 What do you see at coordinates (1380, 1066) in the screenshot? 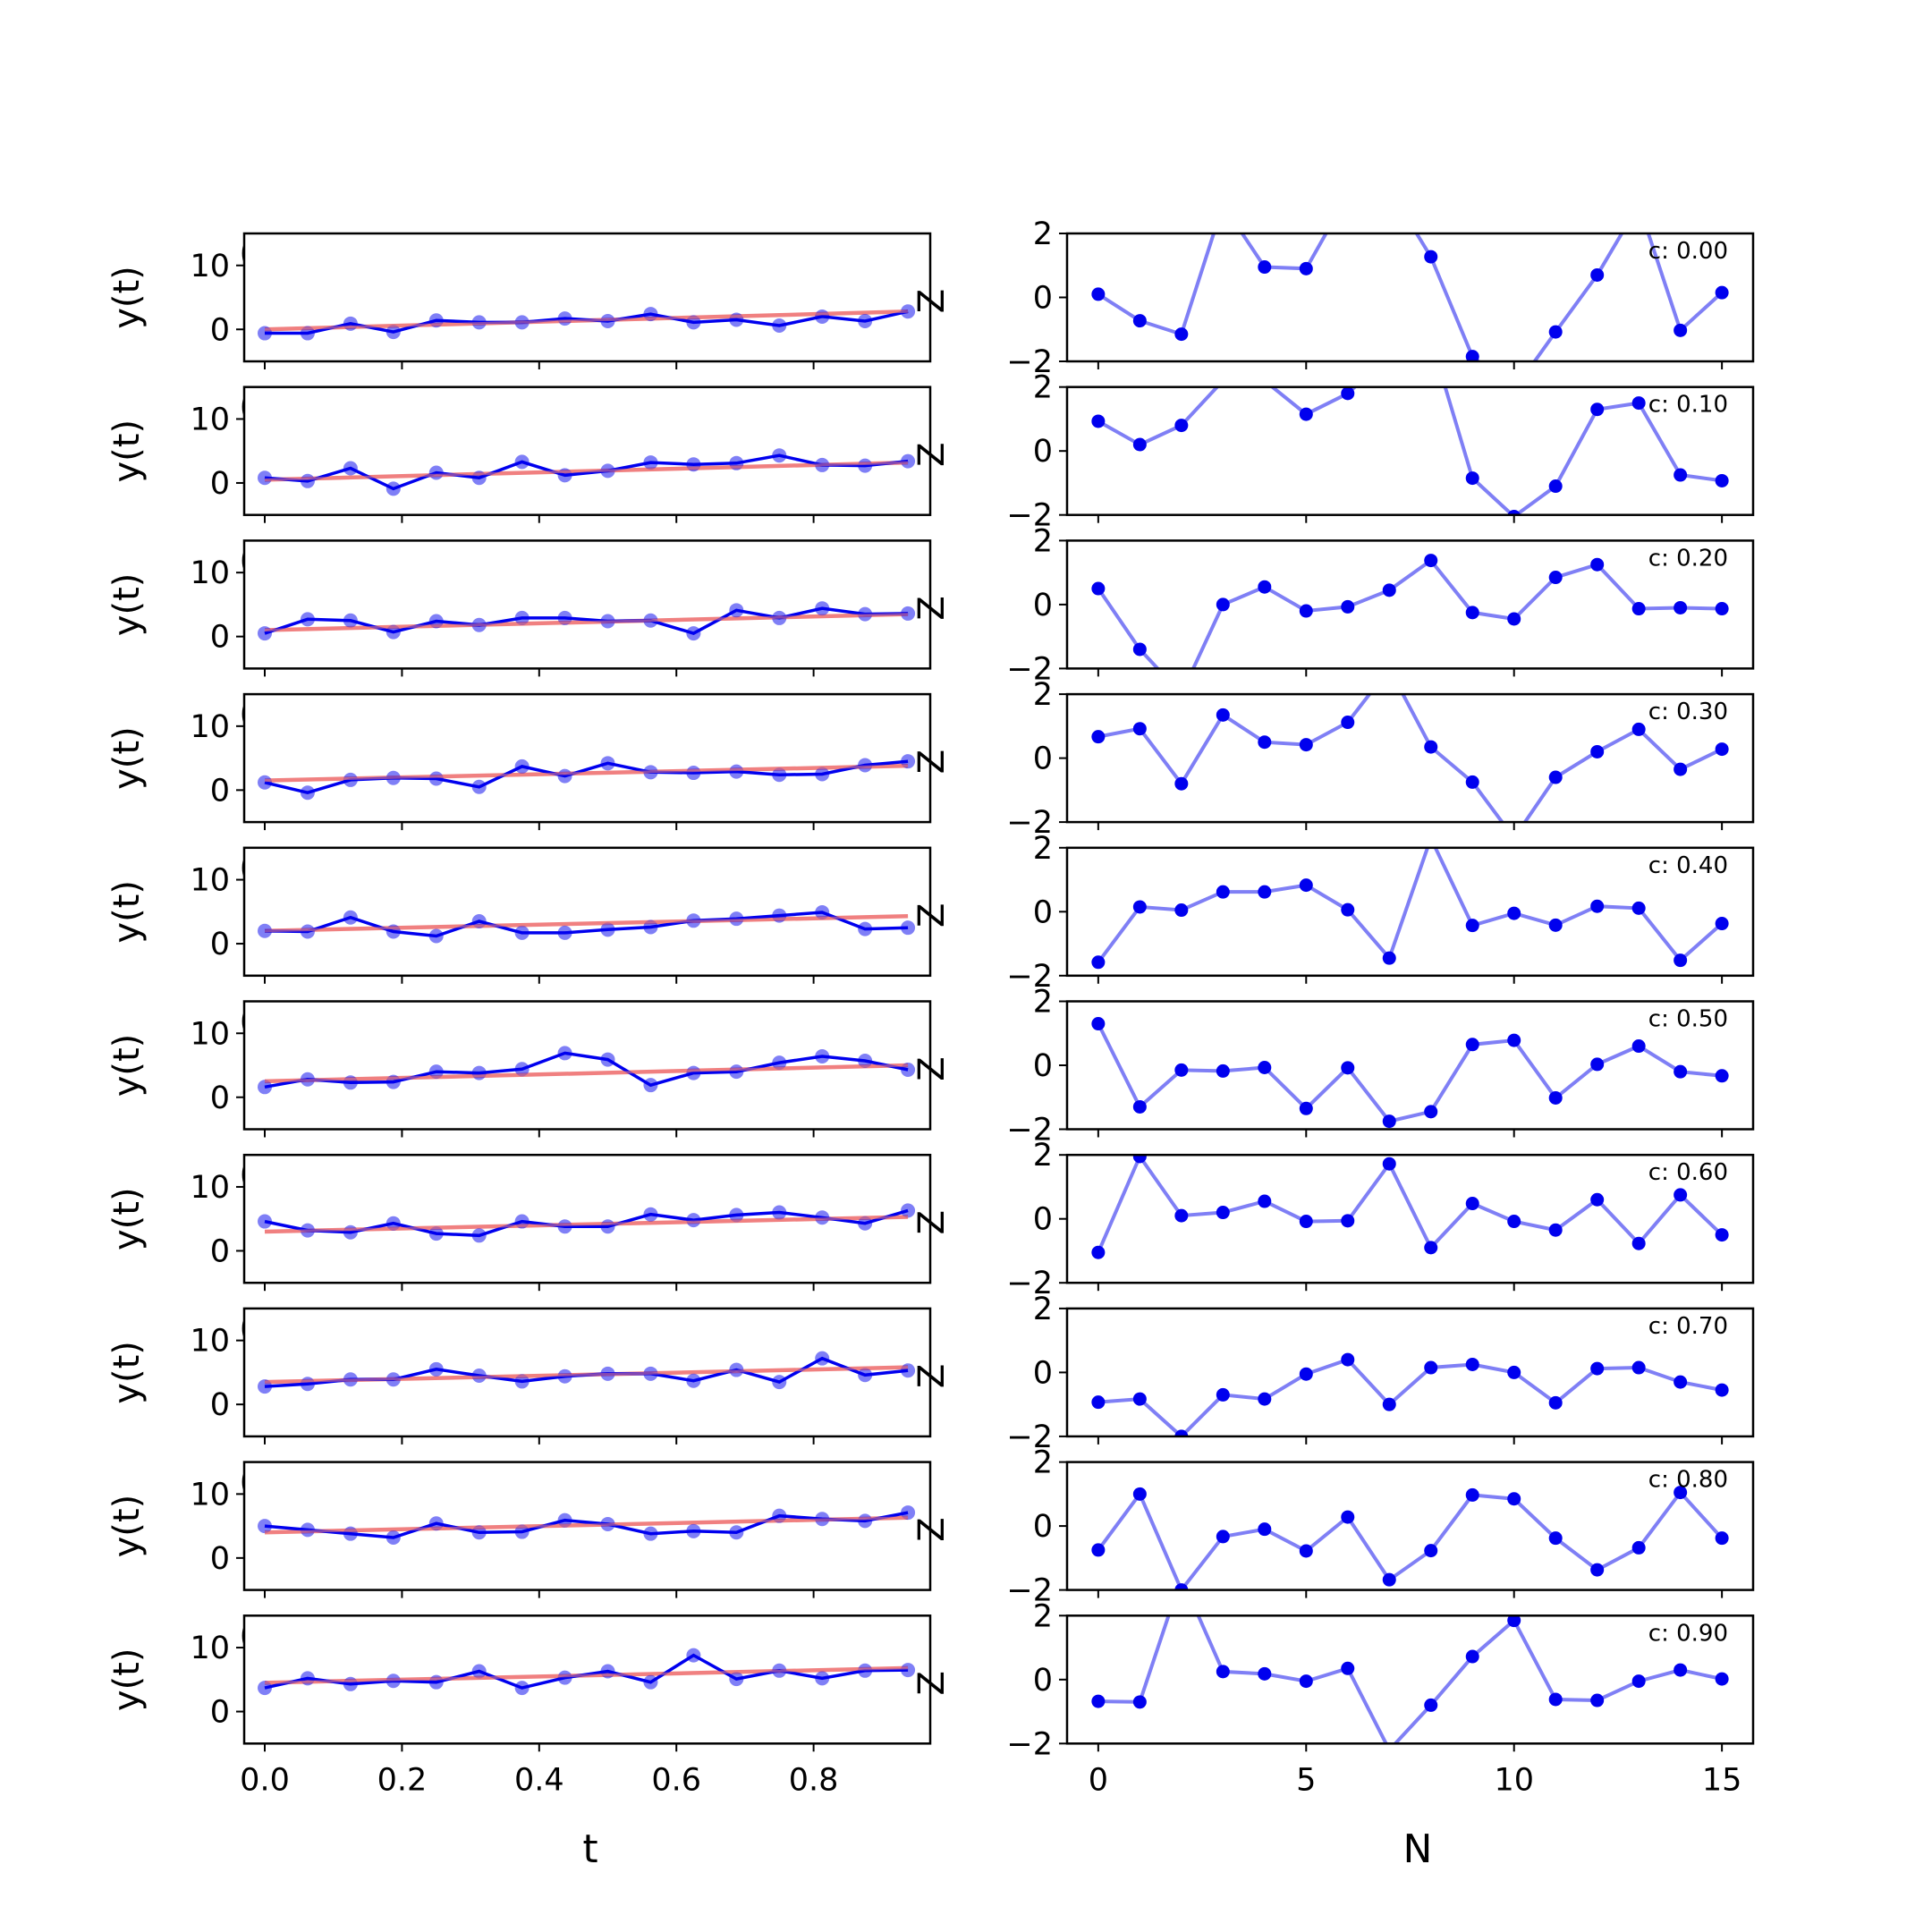
I see `right-panel-5: −2 0 2 c: 0.50` at bounding box center [1380, 1066].